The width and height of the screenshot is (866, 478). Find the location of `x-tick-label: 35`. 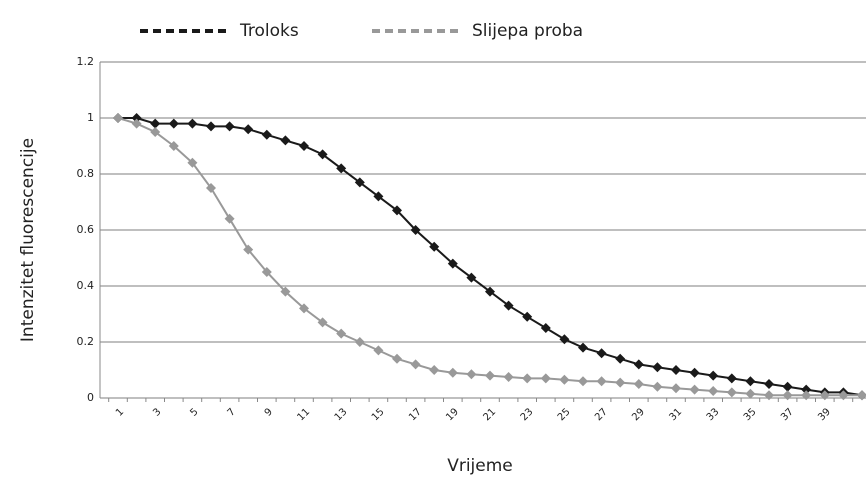

x-tick-label: 35 is located at coordinates (750, 414).